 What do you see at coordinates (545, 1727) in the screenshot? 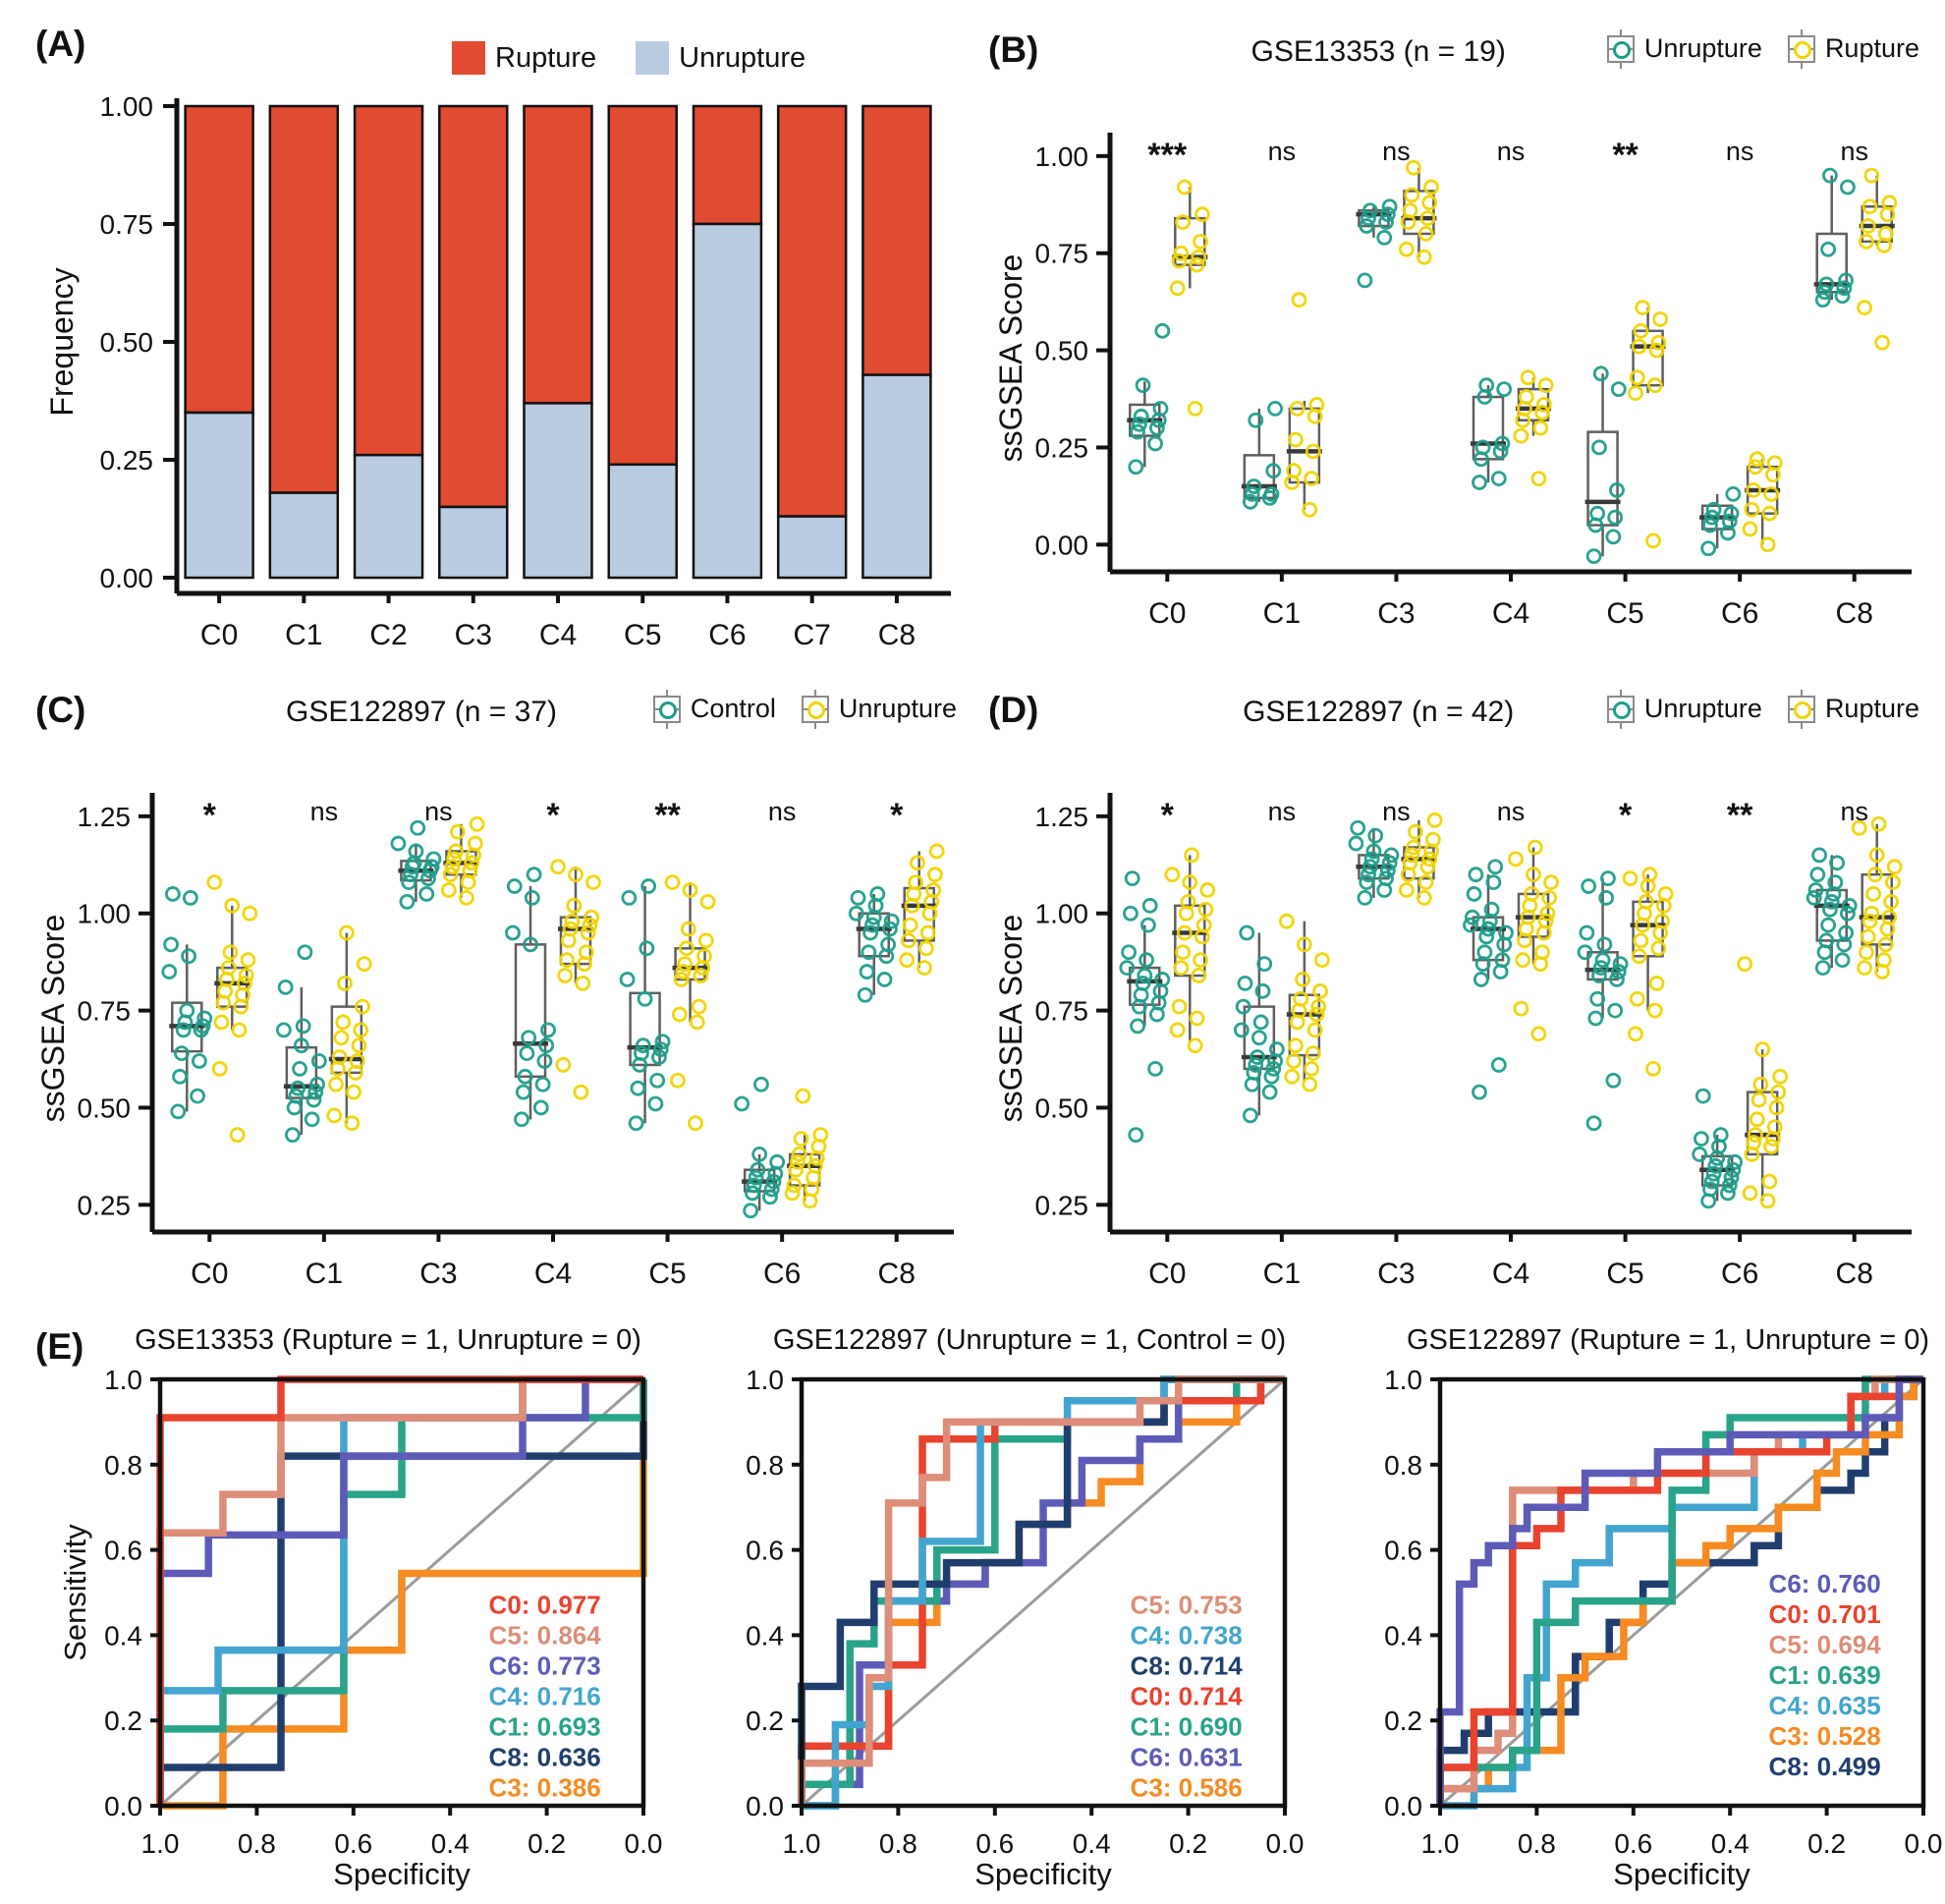
I see `svg-text: C1: 0.693` at bounding box center [545, 1727].